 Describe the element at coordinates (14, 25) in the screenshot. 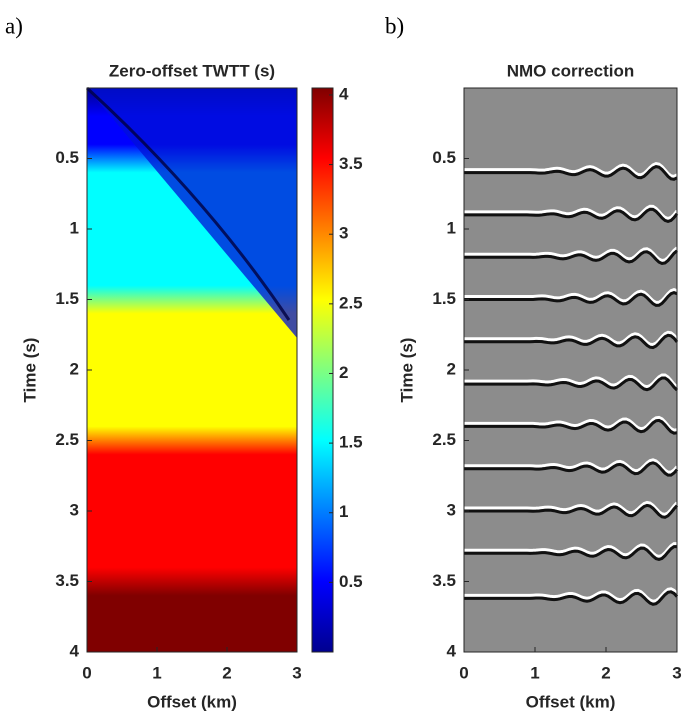

I see `panel-label: a)` at that location.